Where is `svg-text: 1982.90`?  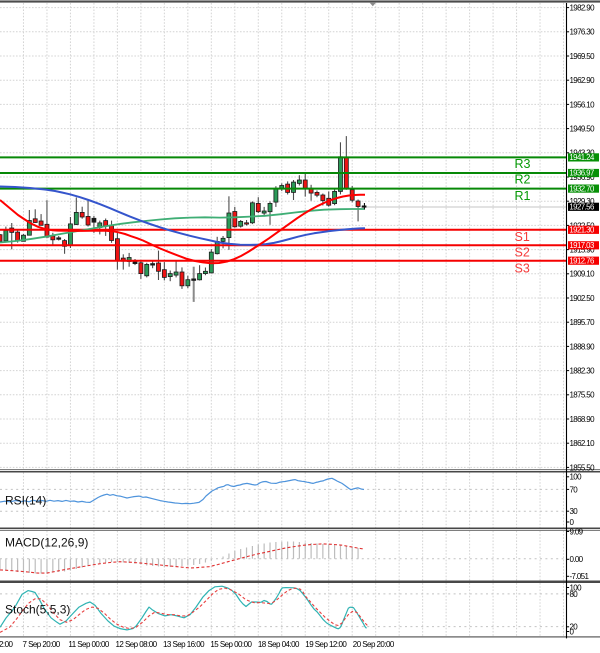
svg-text: 1982.90 is located at coordinates (583, 8).